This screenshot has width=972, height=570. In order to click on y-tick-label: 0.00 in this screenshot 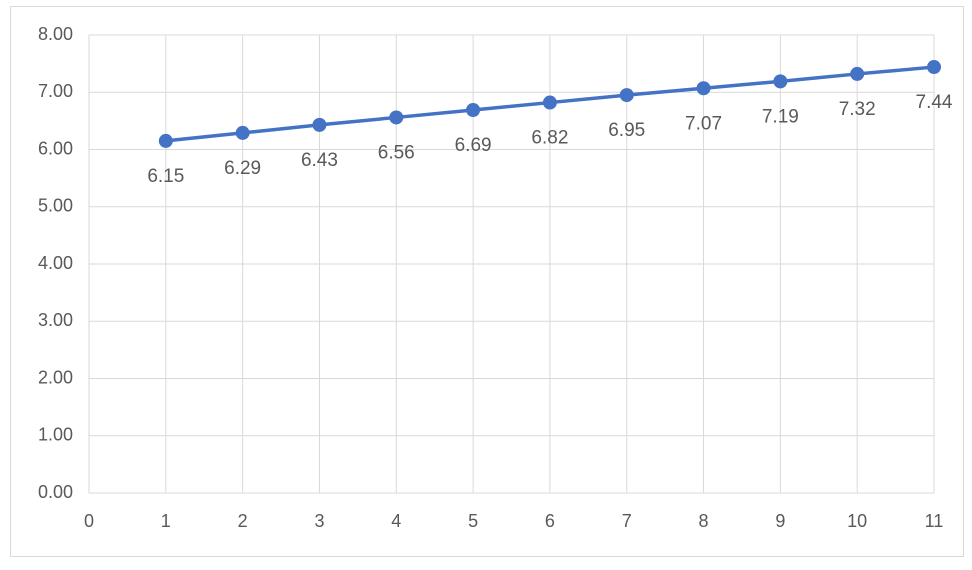, I will do `click(55, 492)`.